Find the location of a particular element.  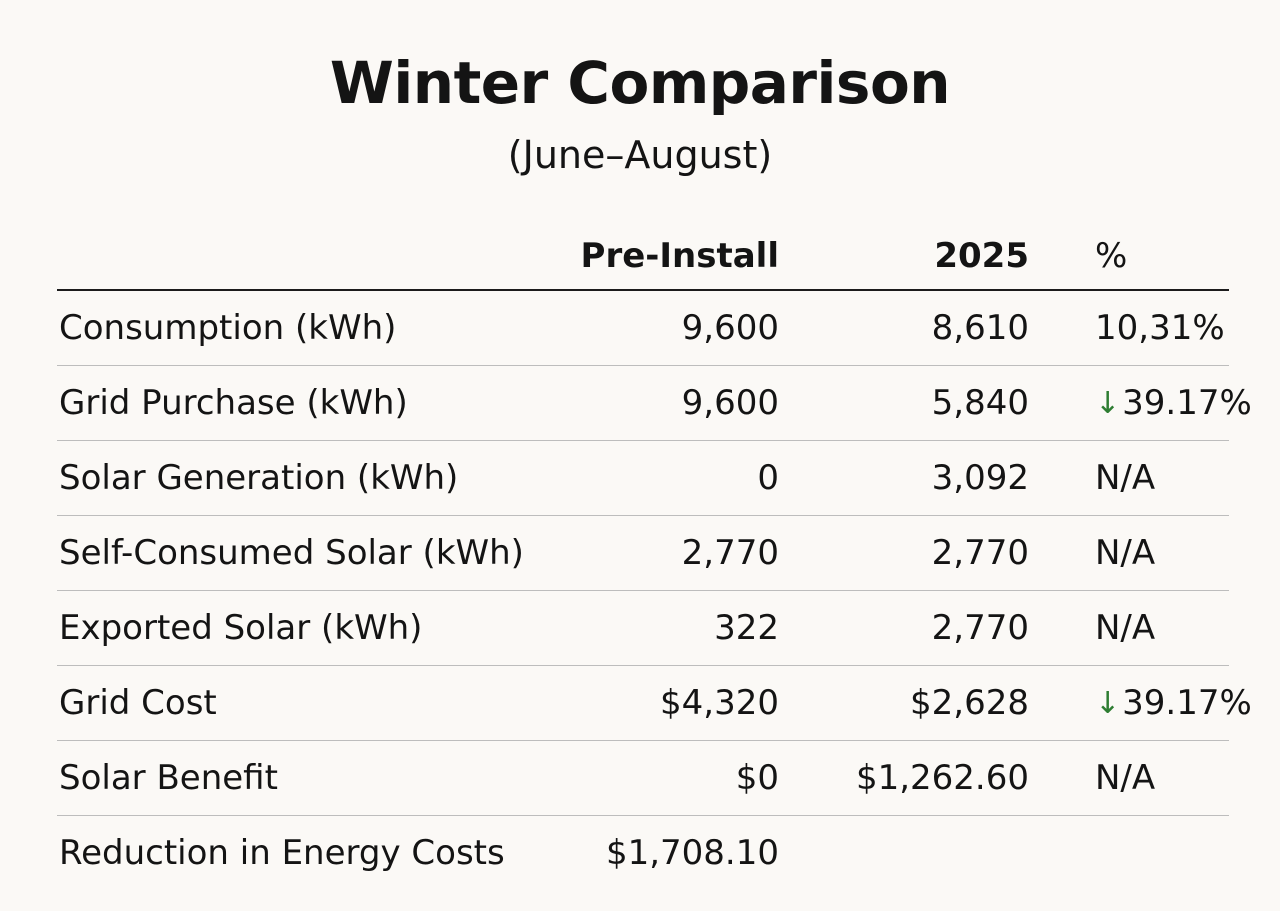

pre-install-value: 322 is located at coordinates (746, 628).